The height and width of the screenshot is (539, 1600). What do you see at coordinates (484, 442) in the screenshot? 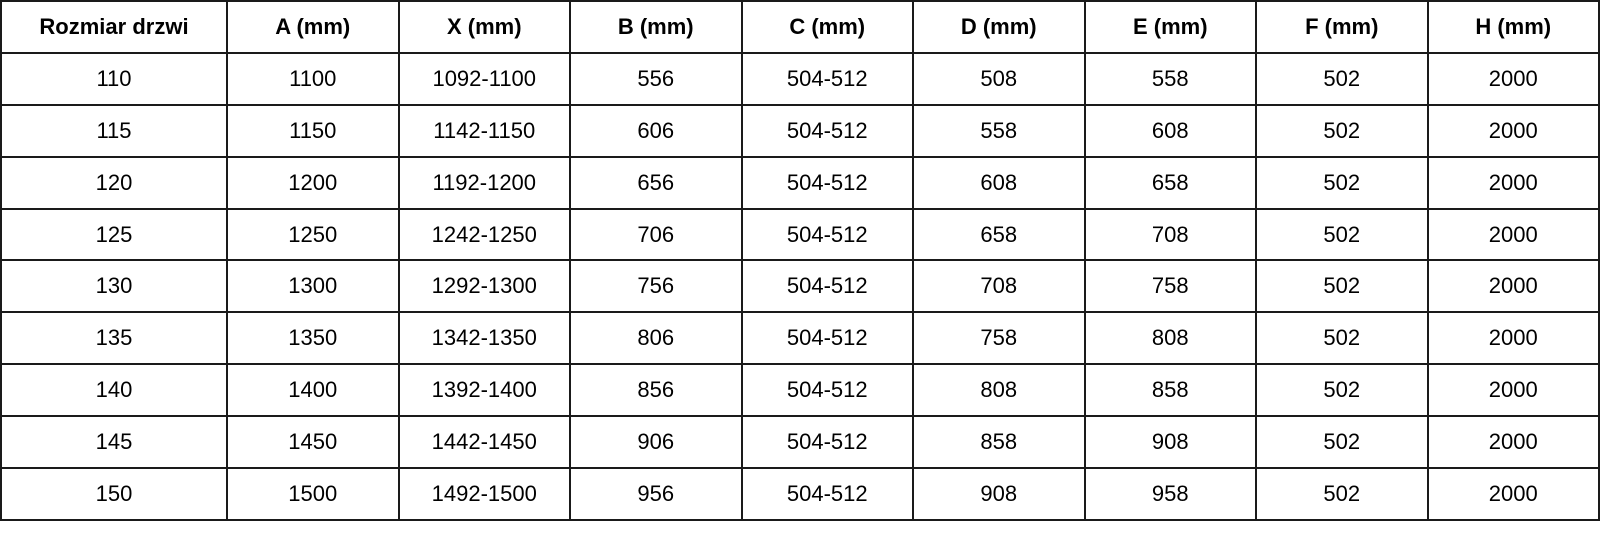
I see `table-cell: 1442-1450` at bounding box center [484, 442].